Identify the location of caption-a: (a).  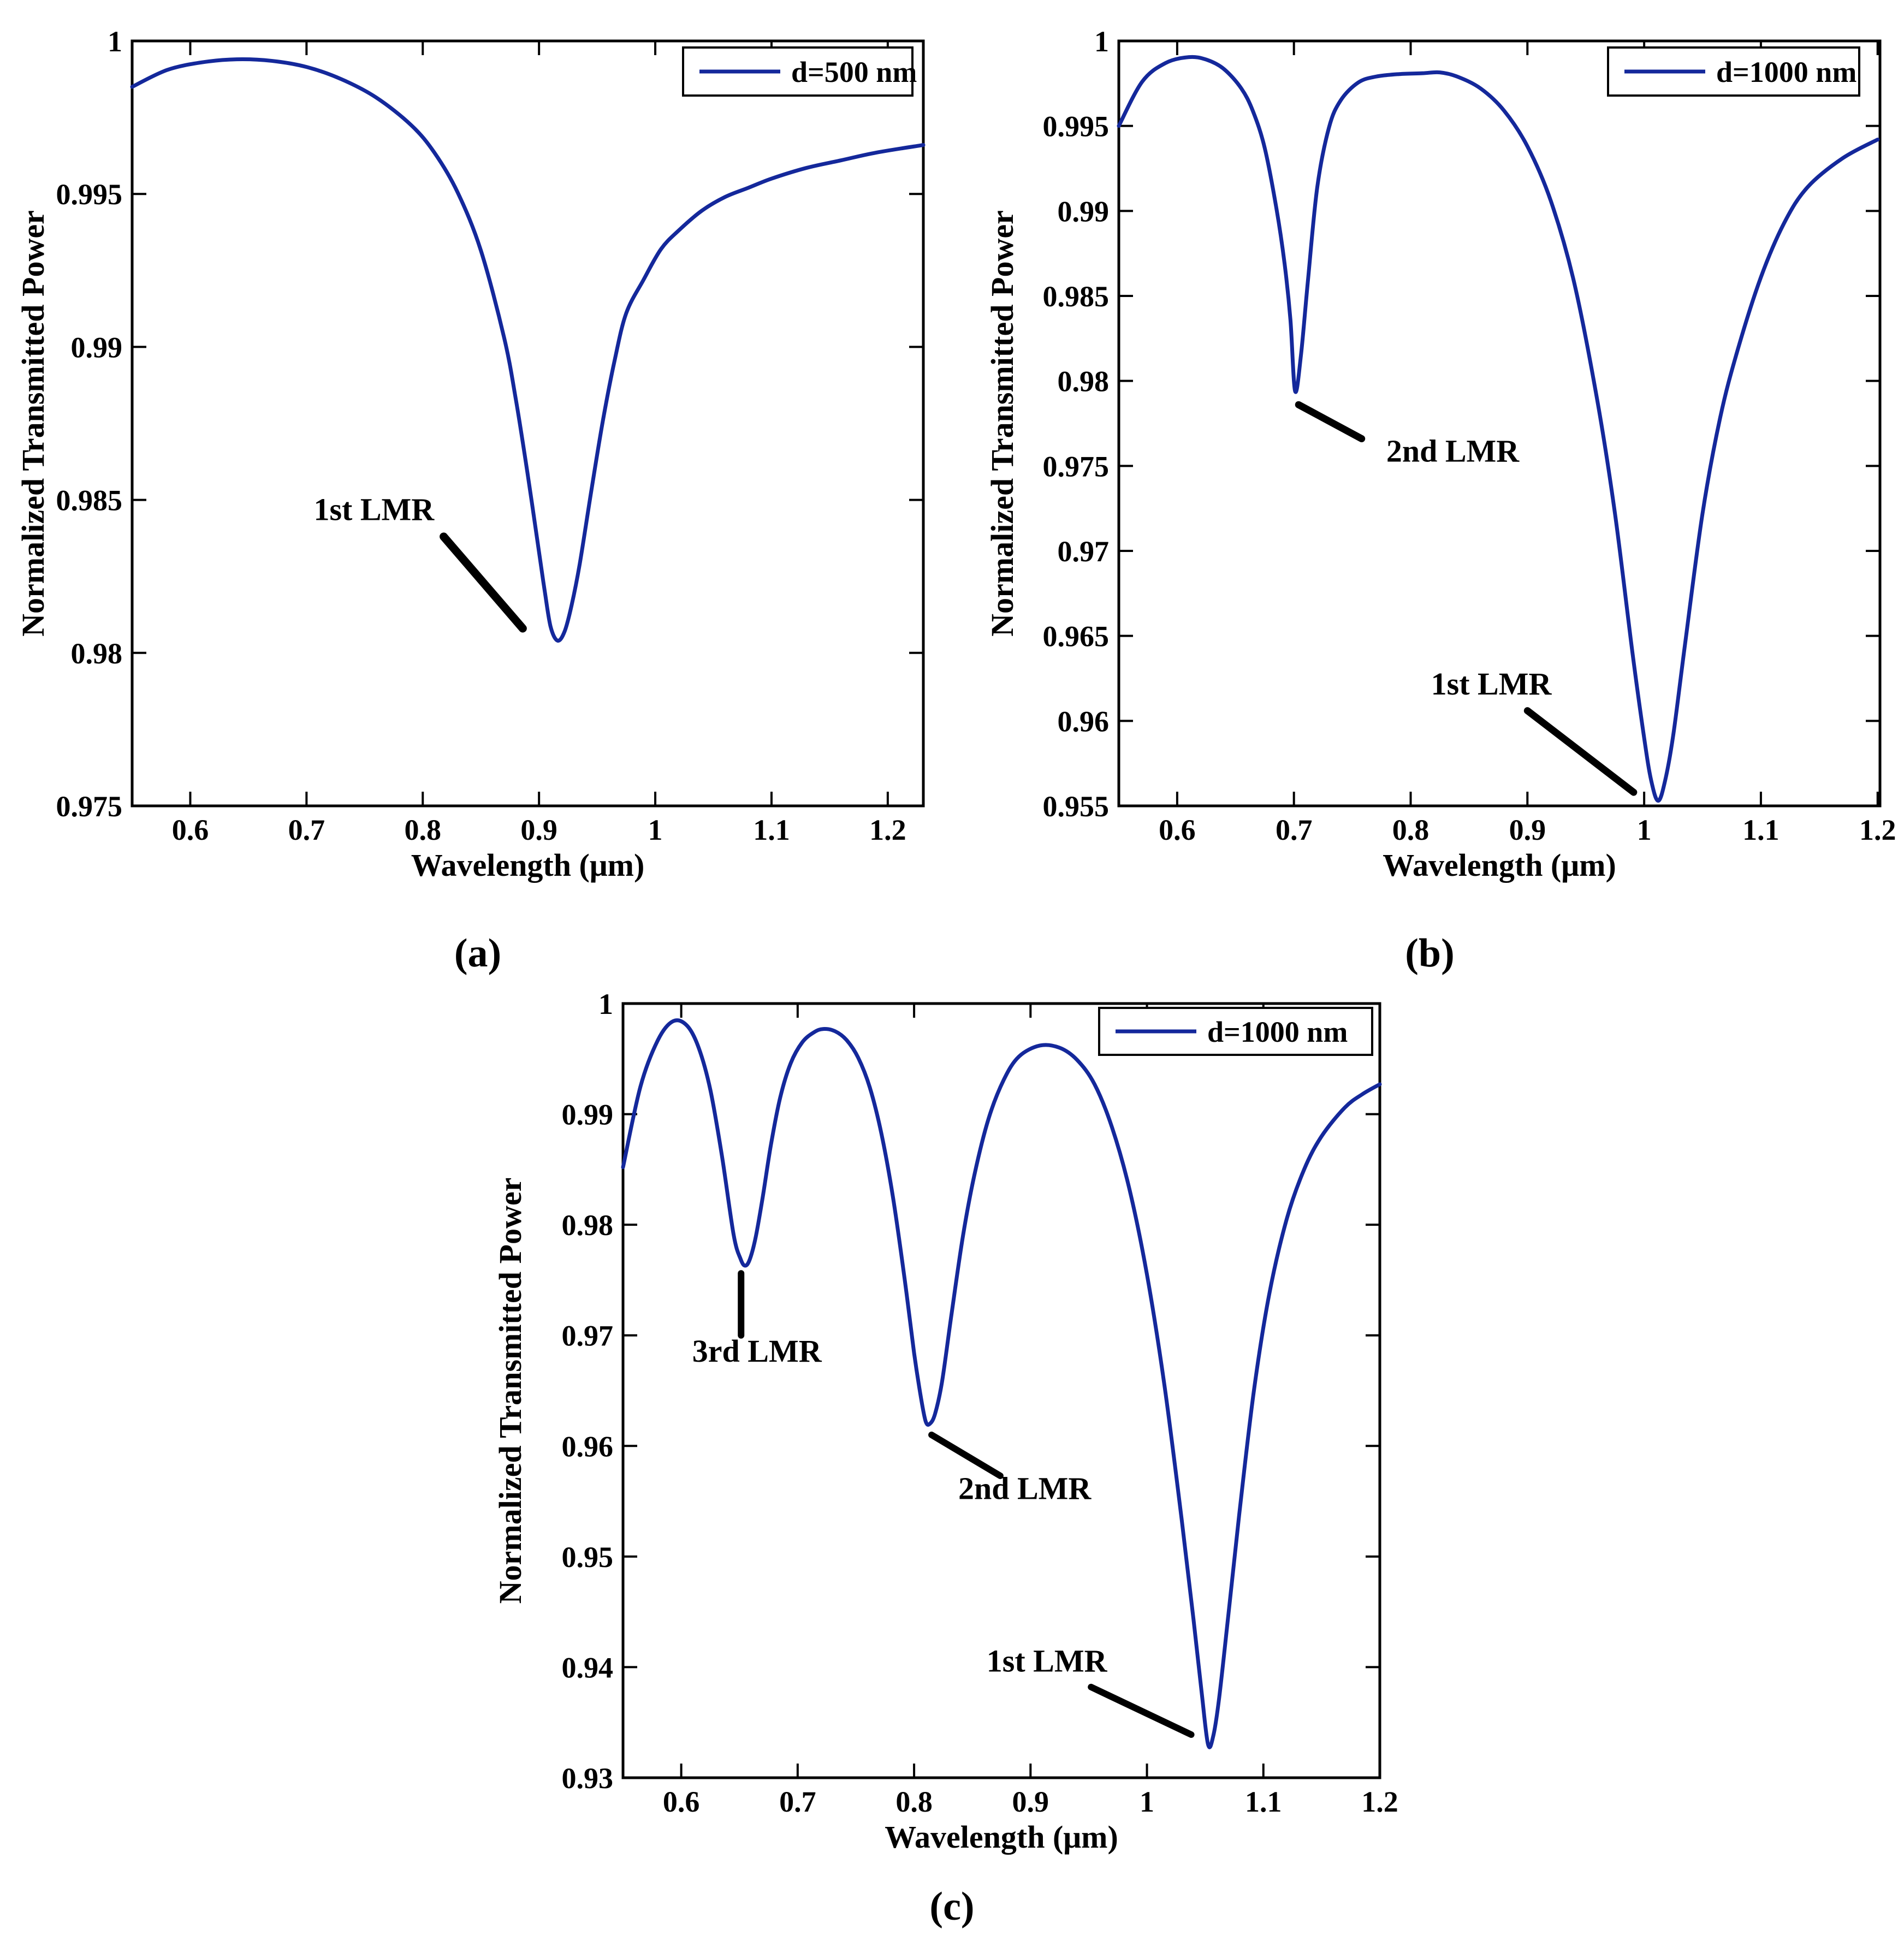
(478, 953).